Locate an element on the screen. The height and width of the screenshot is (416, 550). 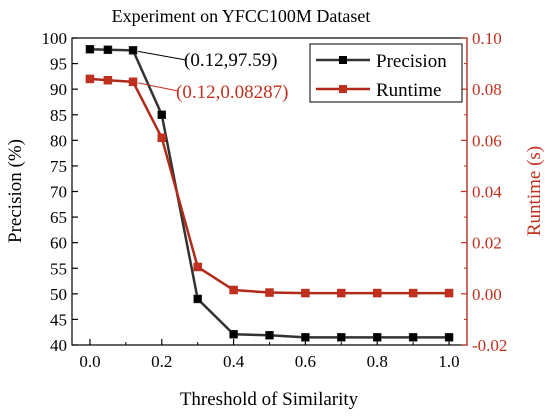
left-tick-label: 85 is located at coordinates (58, 115).